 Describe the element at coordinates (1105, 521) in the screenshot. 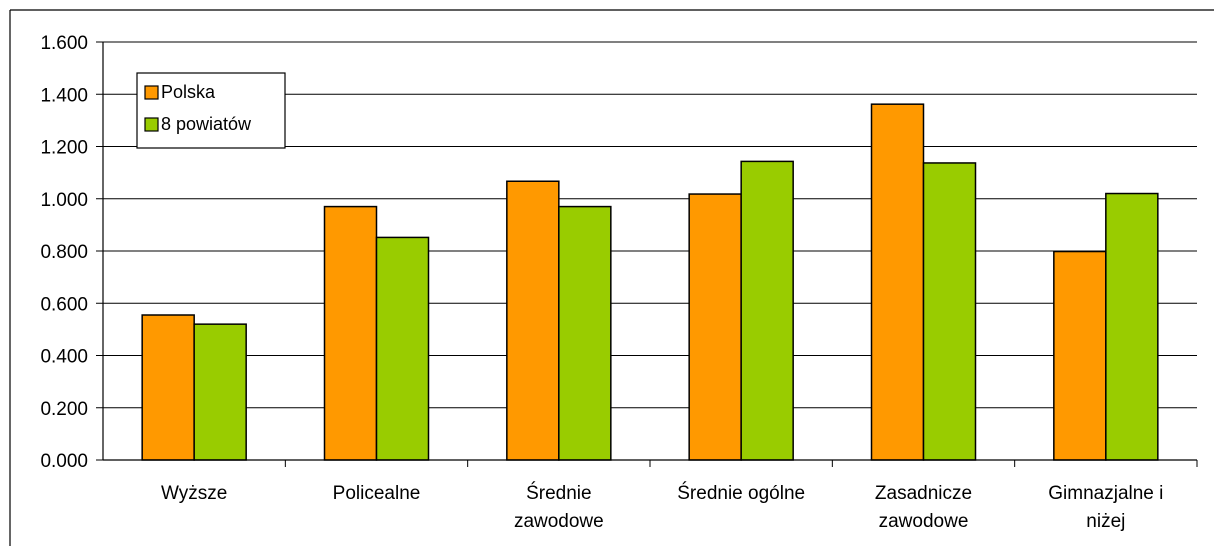

I see `x-tick-label: niżej` at that location.